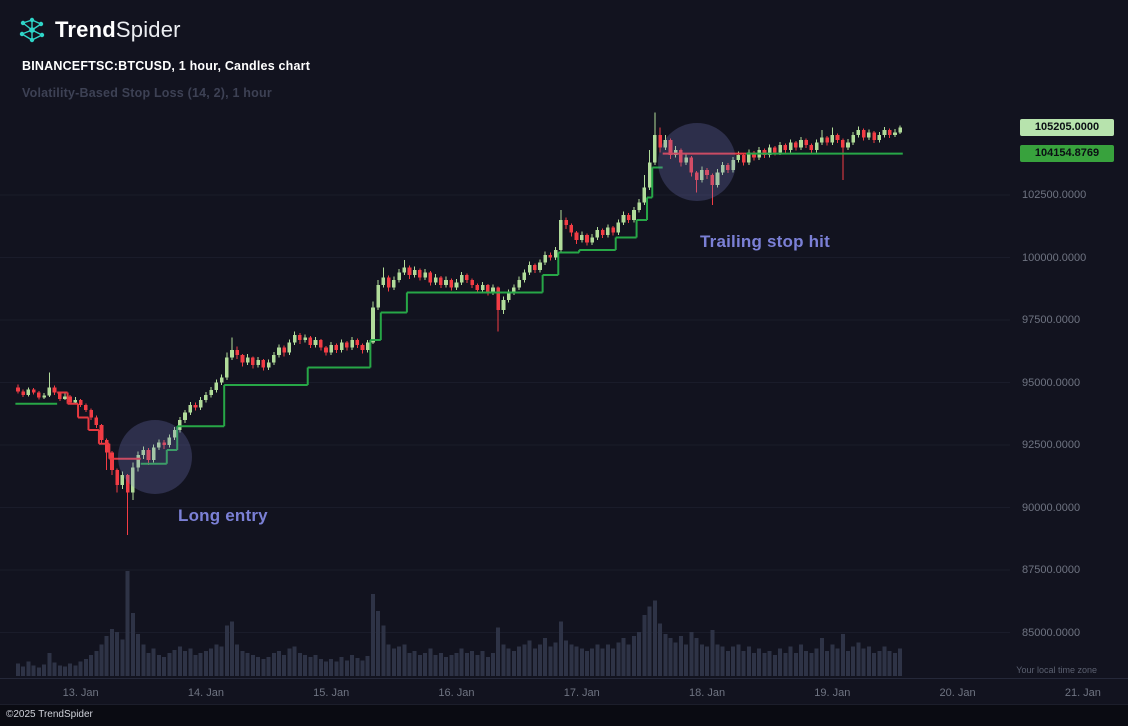 The width and height of the screenshot is (1128, 726). I want to click on price-axis-label: 95000.0000, so click(1051, 382).